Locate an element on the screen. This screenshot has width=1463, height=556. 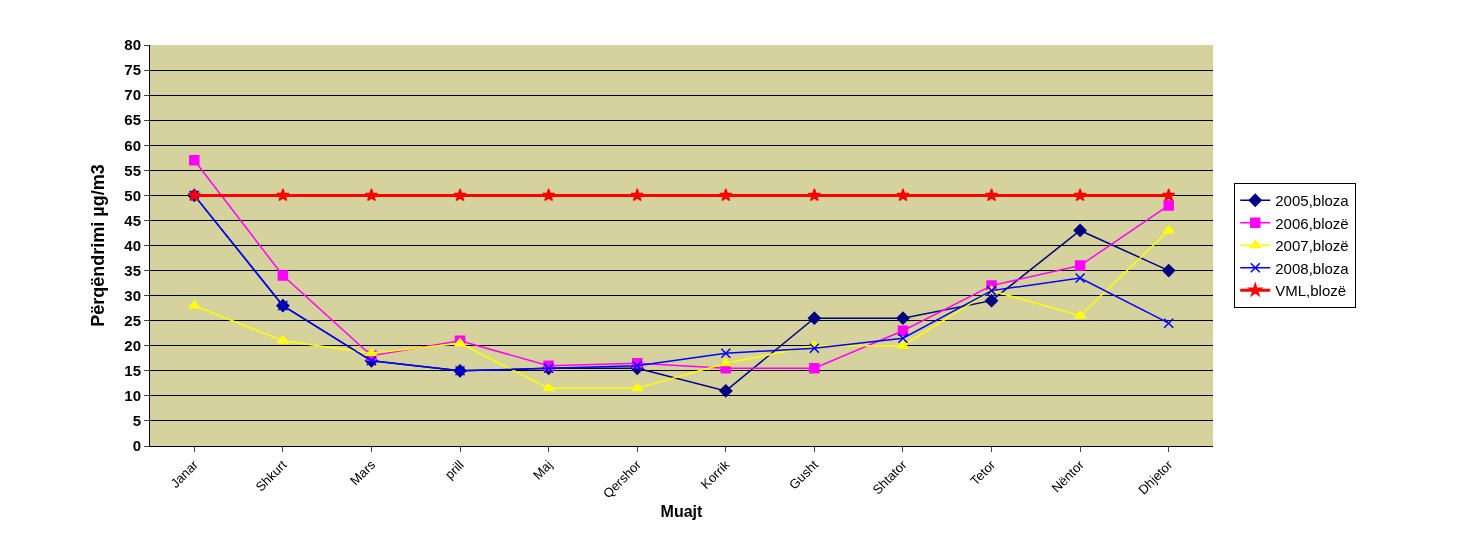
y-tick-label: 30 is located at coordinates (132, 295).